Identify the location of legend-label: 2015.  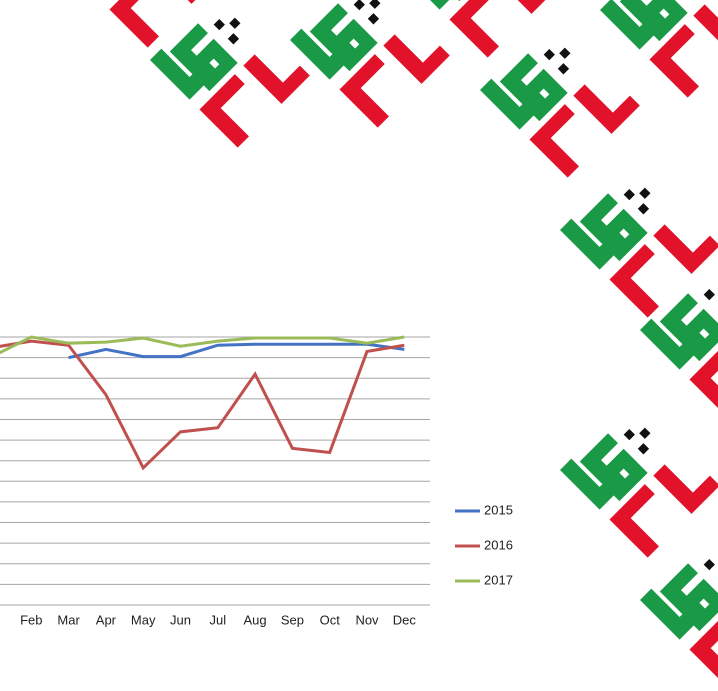
(498, 509).